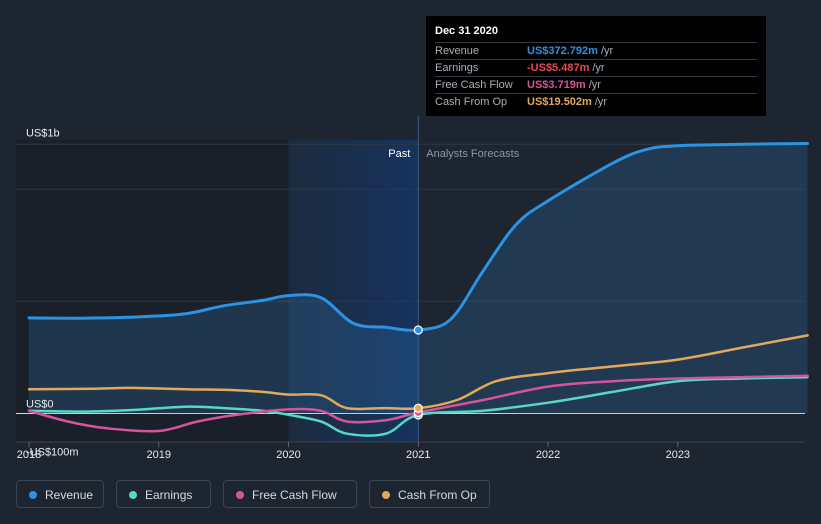  What do you see at coordinates (678, 455) in the screenshot?
I see `x-tick-label: 2023` at bounding box center [678, 455].